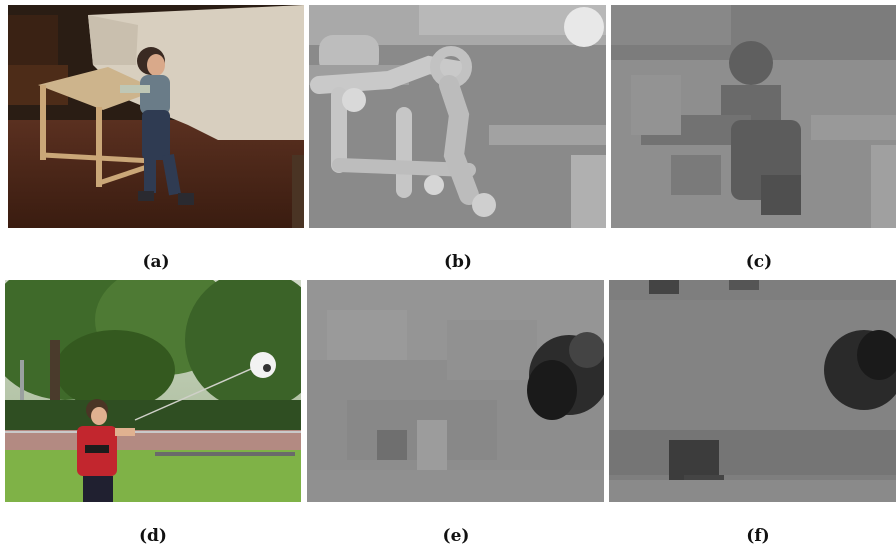  I want to click on panel-c-map, so click(753, 116).